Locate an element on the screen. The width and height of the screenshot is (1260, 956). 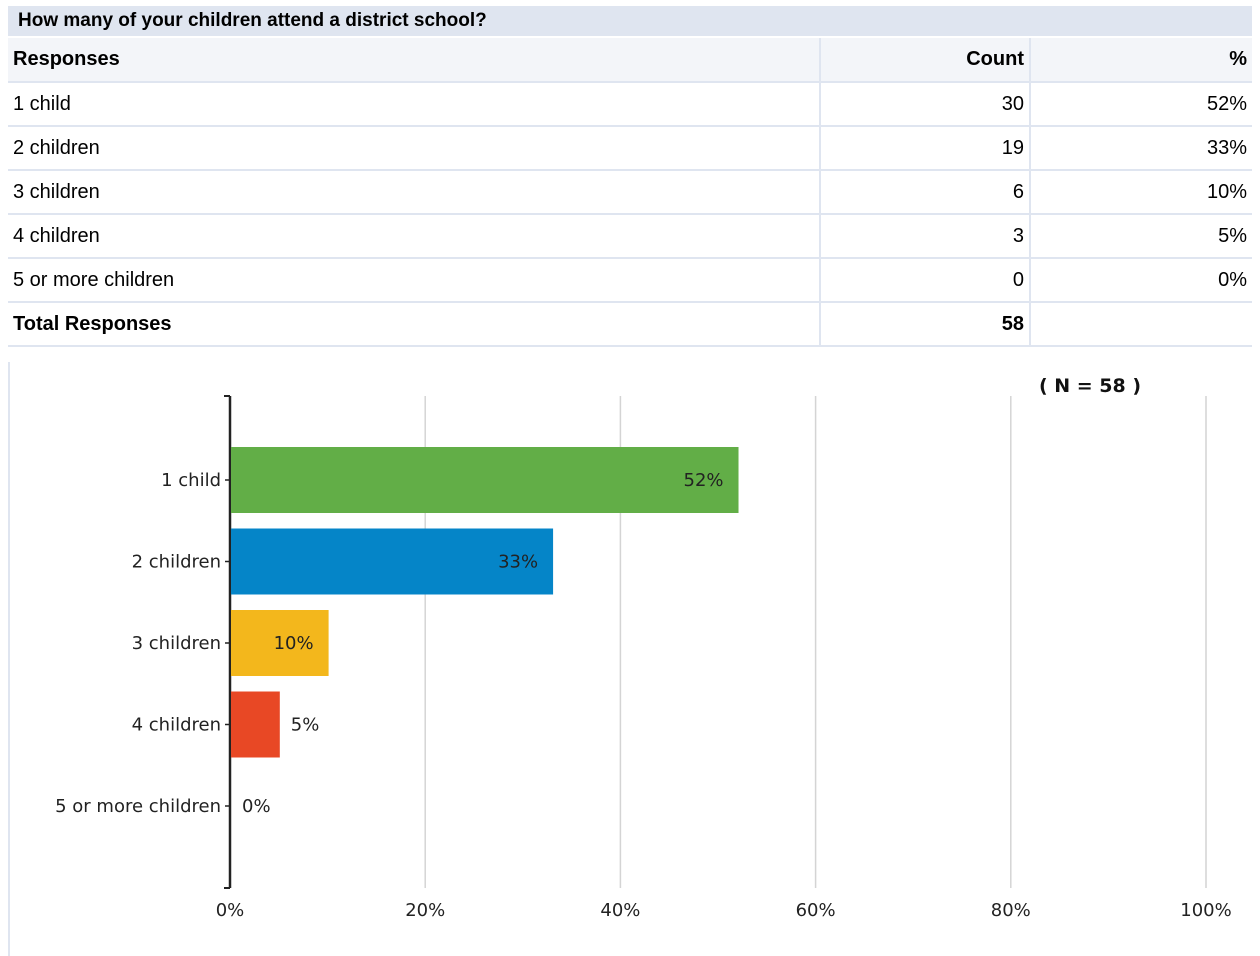
row-response: 2 children is located at coordinates (414, 148).